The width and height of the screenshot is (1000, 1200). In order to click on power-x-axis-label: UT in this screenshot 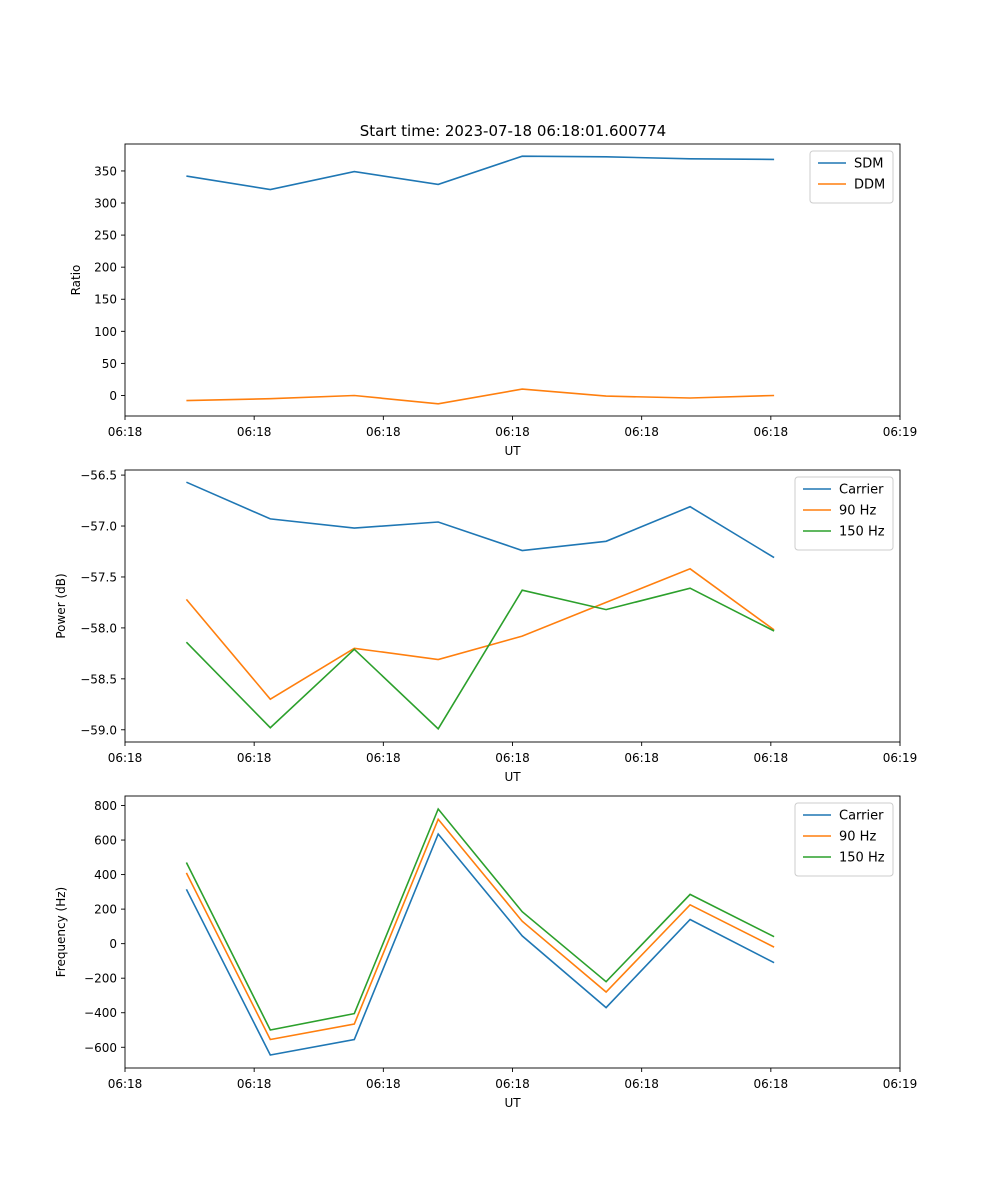, I will do `click(512, 777)`.